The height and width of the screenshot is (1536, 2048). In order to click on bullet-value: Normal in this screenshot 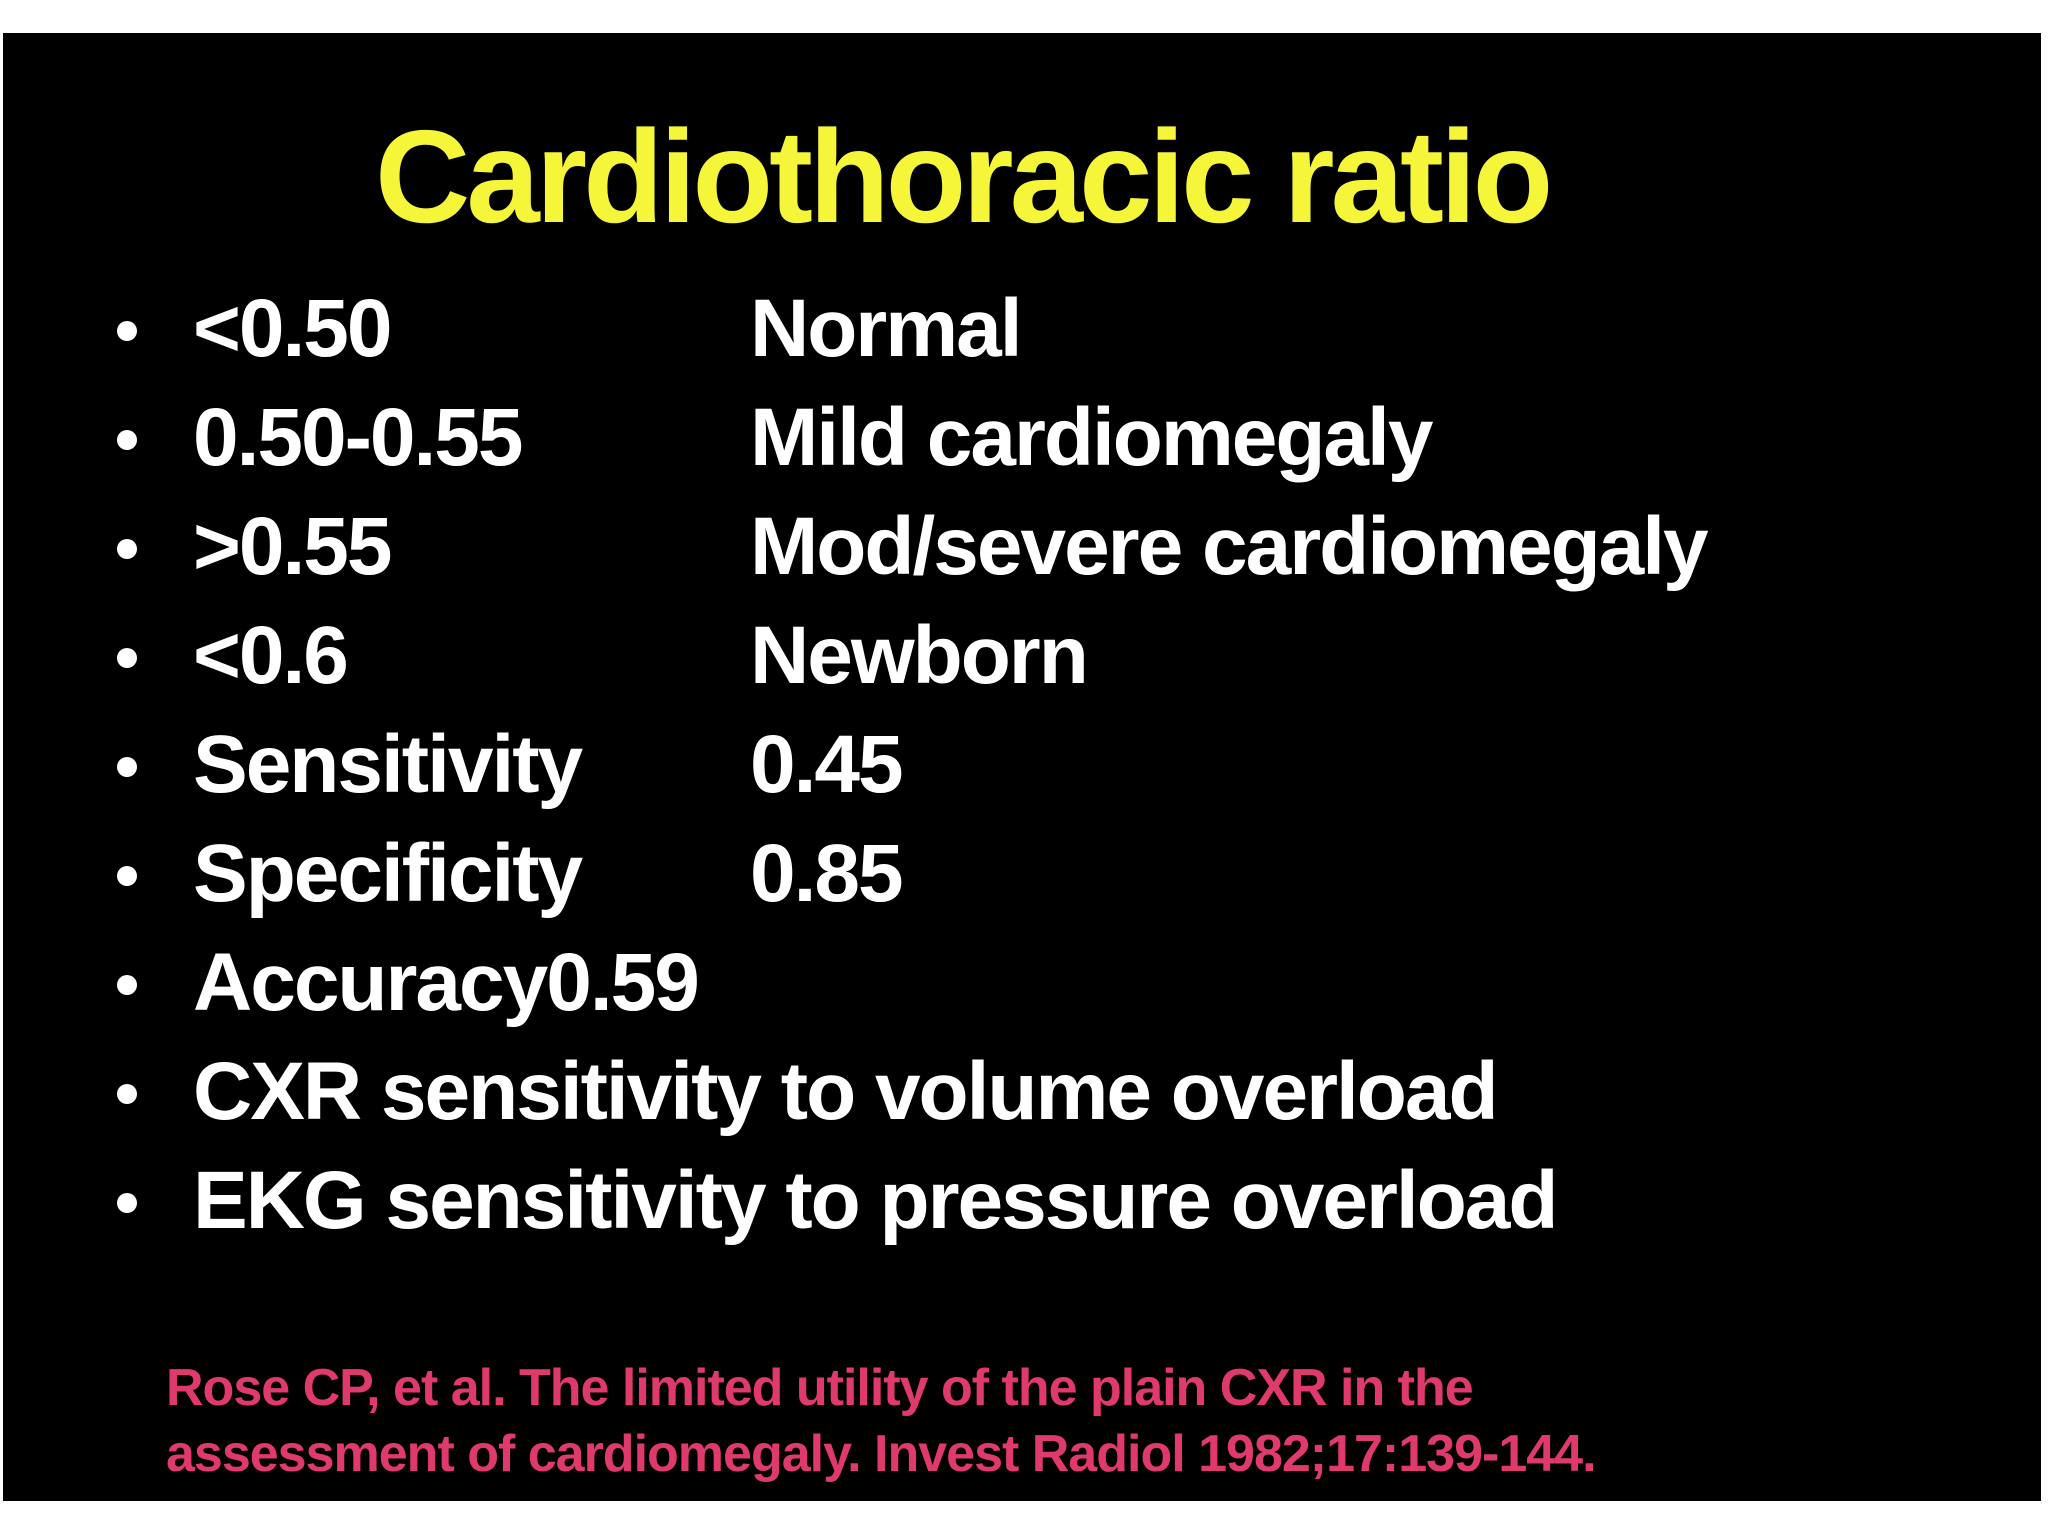, I will do `click(886, 328)`.